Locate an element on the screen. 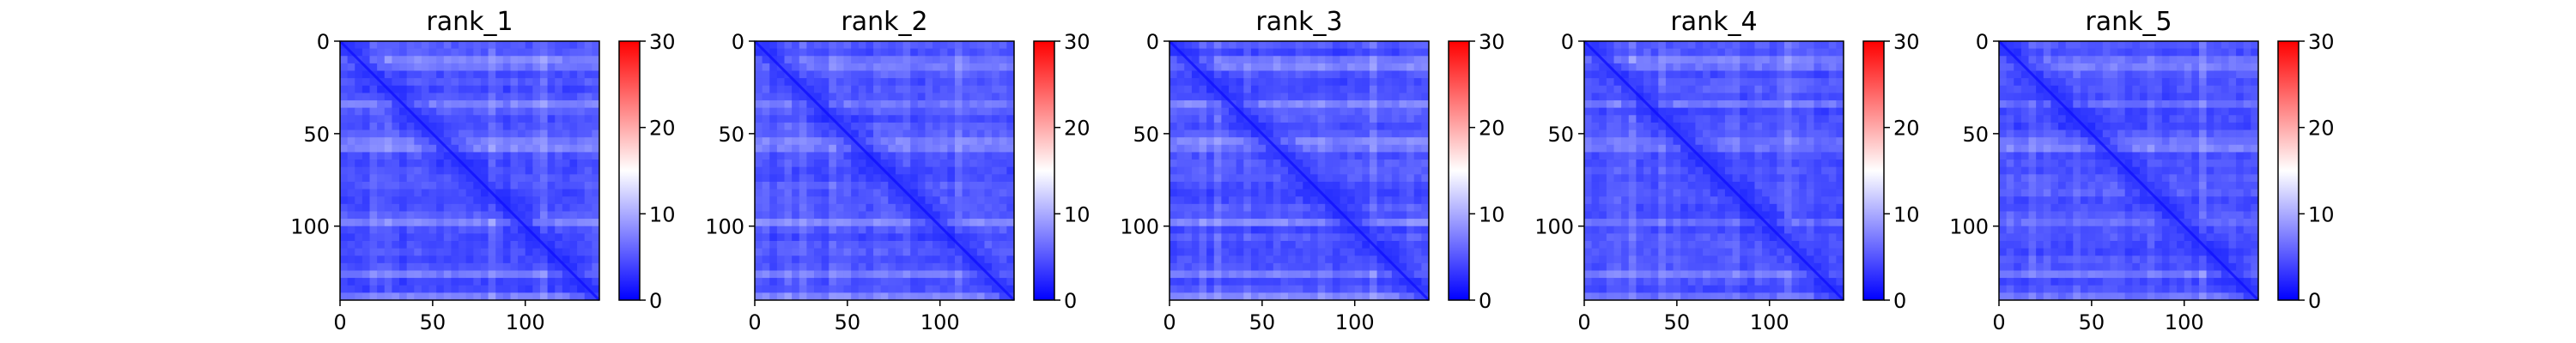  heatmap-panel: rank_4 0 50 100 0 50 100 0 10 20 30 is located at coordinates (1726, 171).